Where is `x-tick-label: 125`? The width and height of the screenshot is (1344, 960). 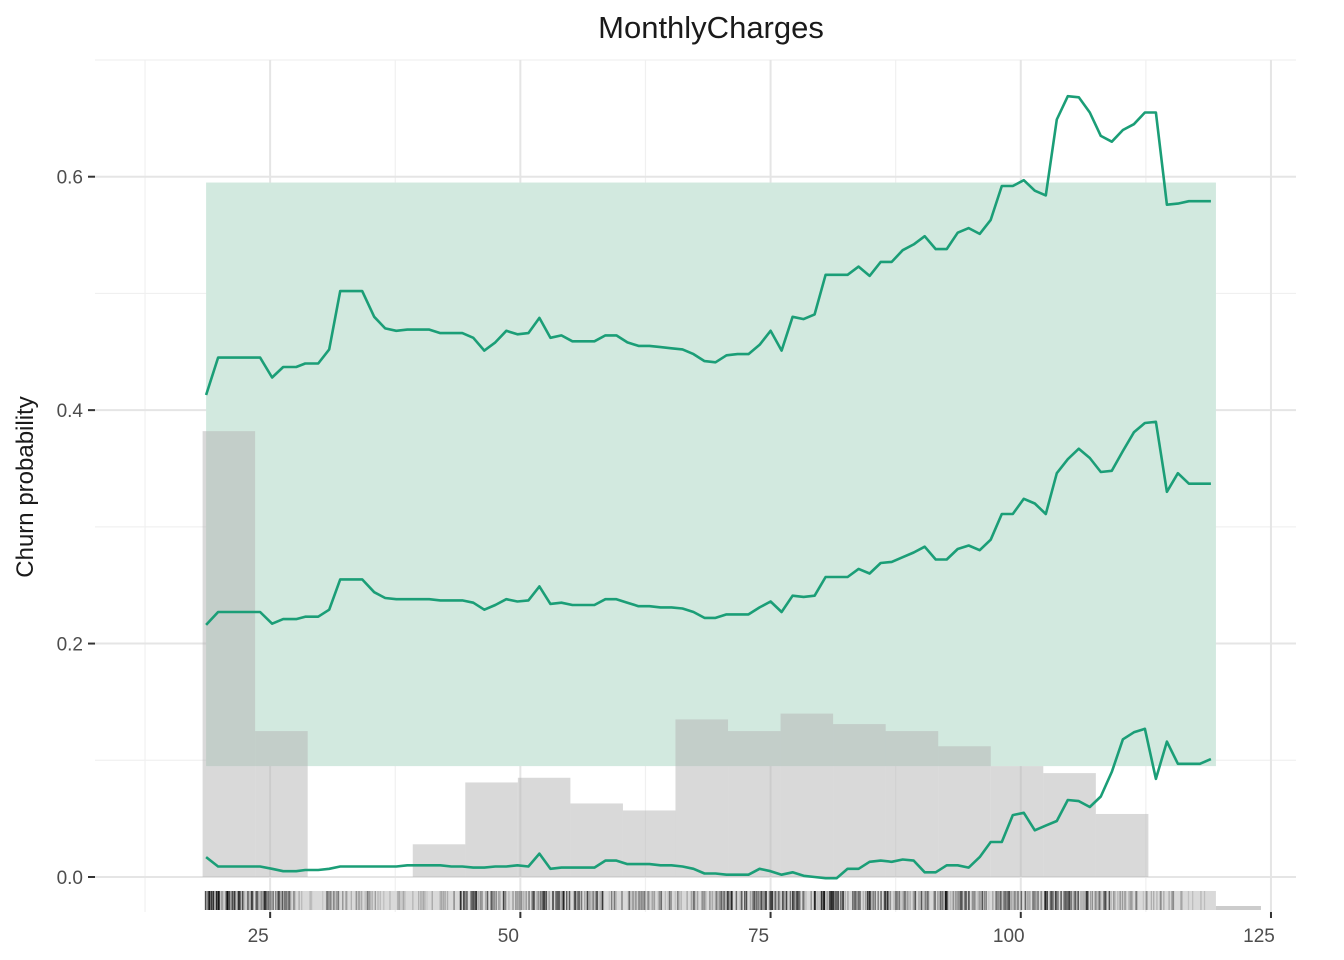 x-tick-label: 125 is located at coordinates (1259, 936).